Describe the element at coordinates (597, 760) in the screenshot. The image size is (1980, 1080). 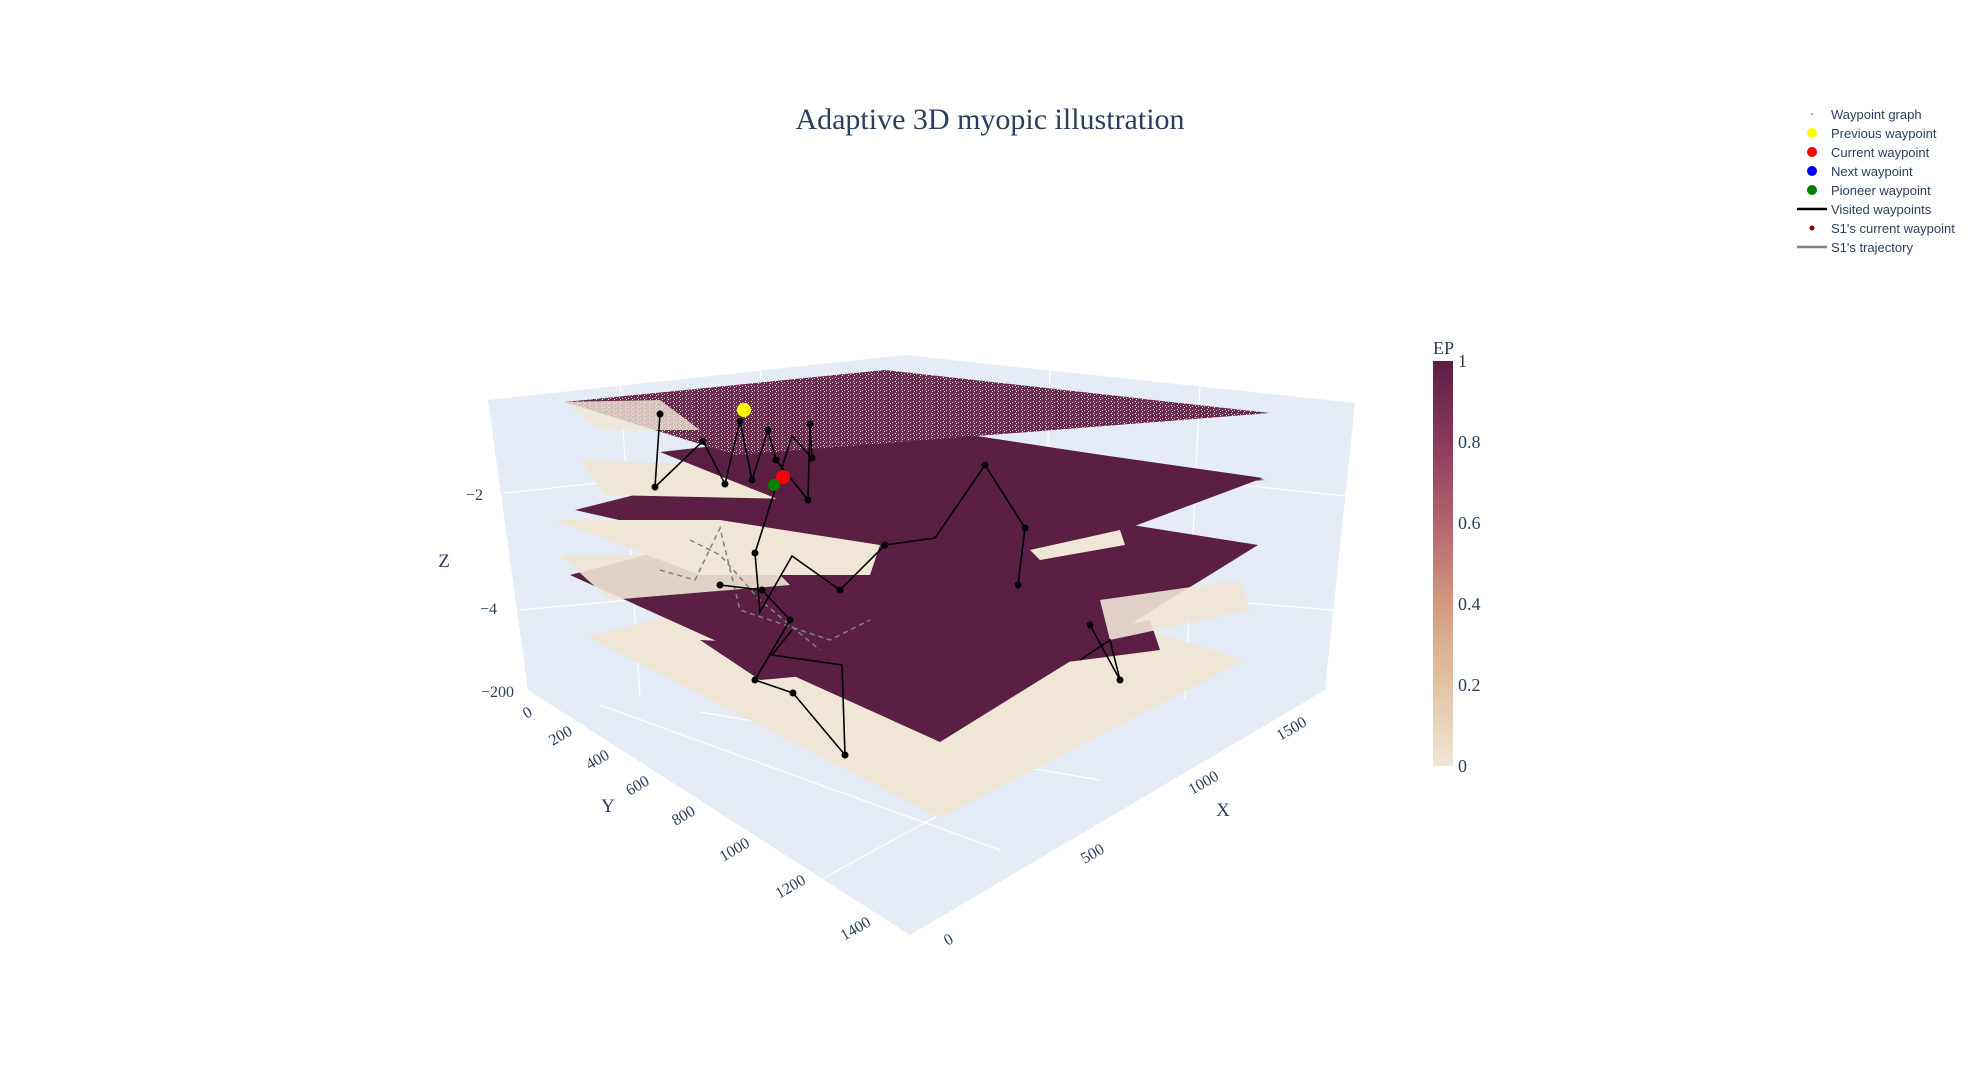
I see `y-tick-label: 400` at that location.